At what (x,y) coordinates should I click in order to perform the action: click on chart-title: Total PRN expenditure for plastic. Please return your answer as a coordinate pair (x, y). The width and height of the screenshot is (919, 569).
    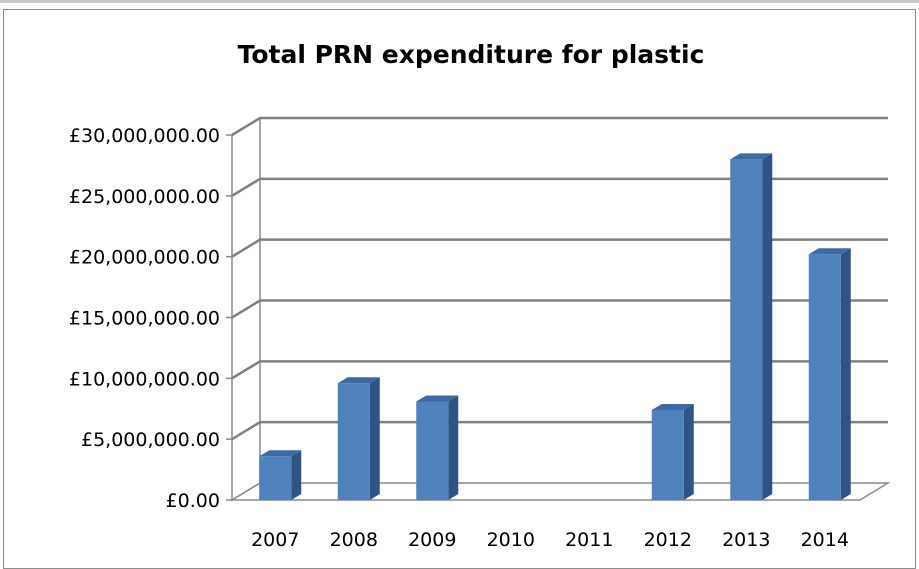
    Looking at the image, I should click on (471, 54).